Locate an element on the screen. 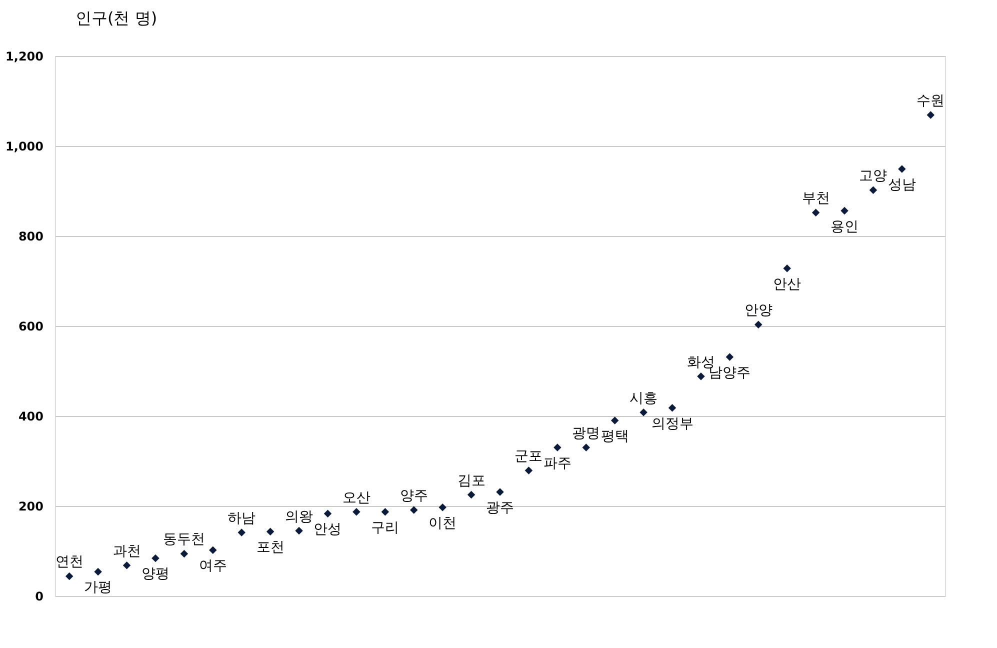  x-tick-label: 하남 is located at coordinates (242, 518).